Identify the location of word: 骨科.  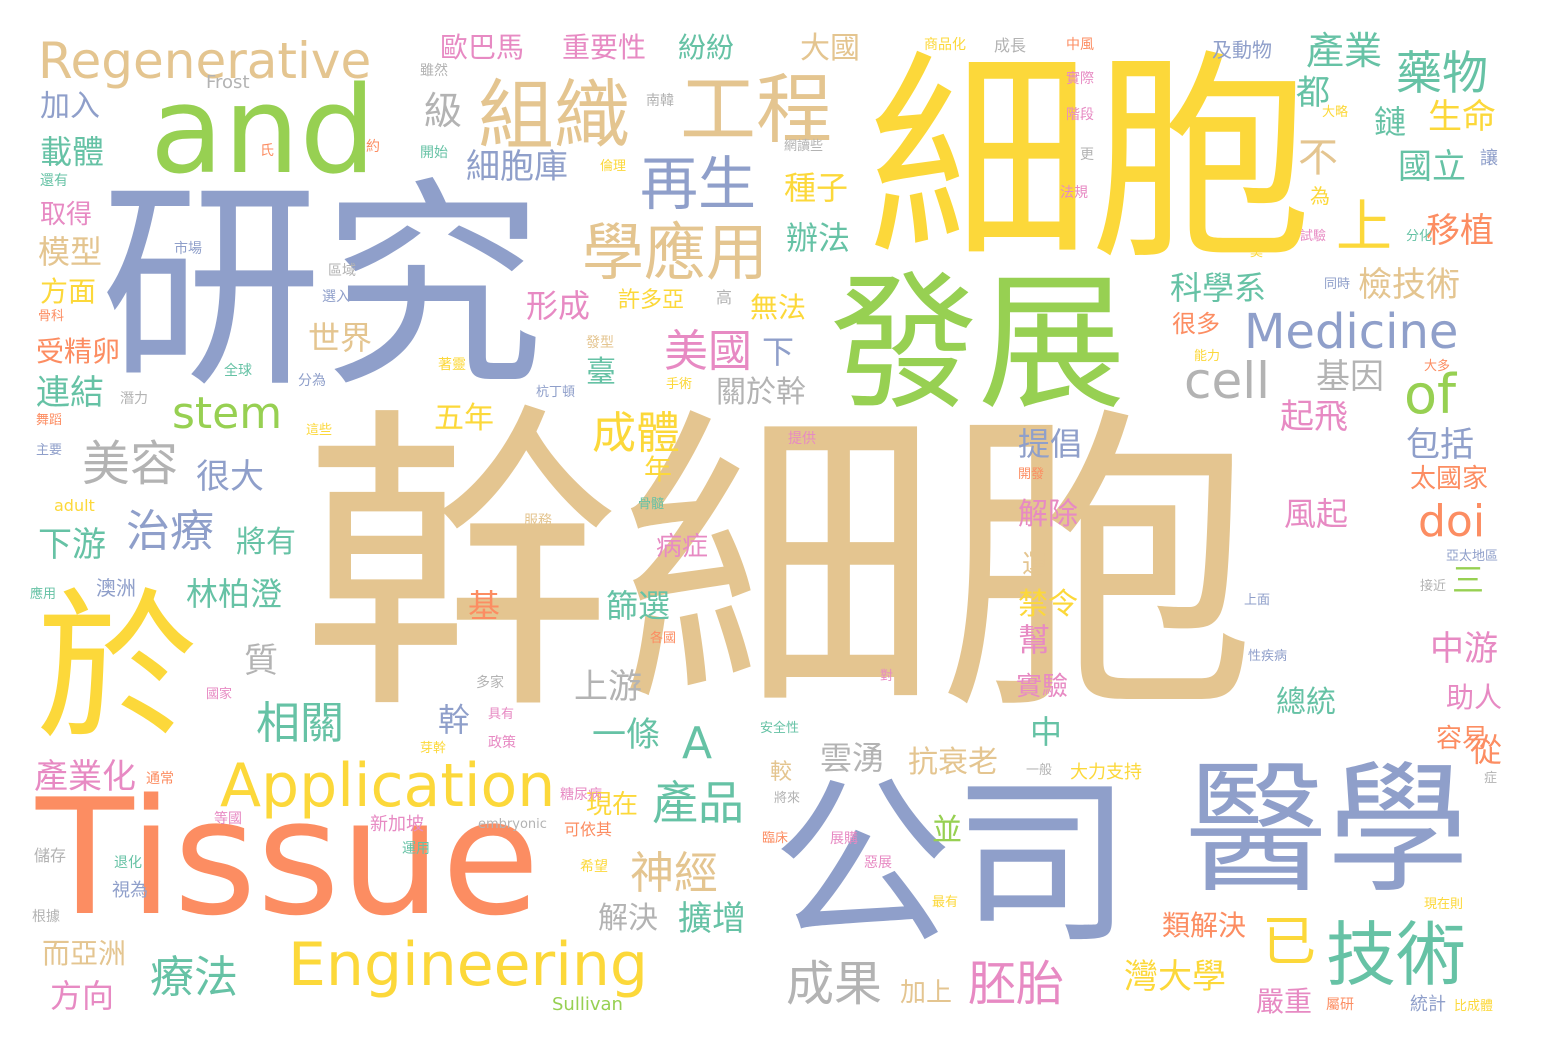
(51, 316).